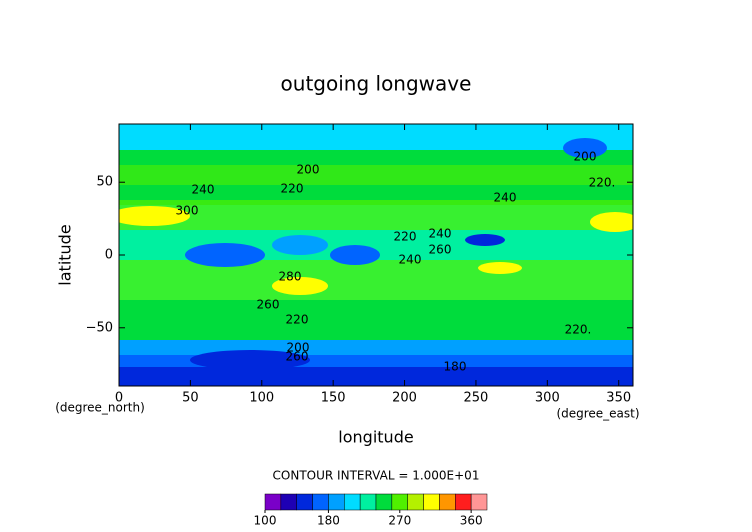 This screenshot has height=532, width=752. Describe the element at coordinates (333, 398) in the screenshot. I see `x-tick-label: 150` at that location.